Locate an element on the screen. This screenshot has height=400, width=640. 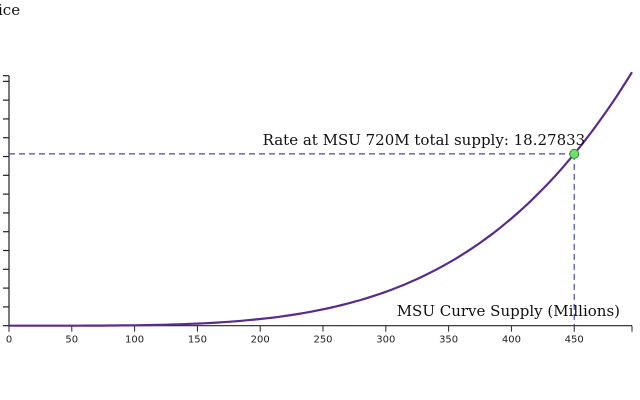
highlight-label: Rate at MSU 720M total supply: 18.27833 is located at coordinates (424, 140).